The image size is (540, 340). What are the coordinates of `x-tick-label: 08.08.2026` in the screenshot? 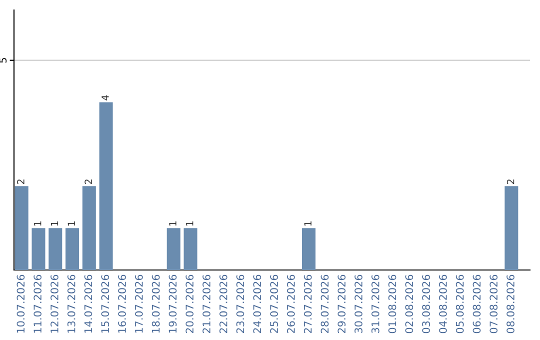 It's located at (510, 304).